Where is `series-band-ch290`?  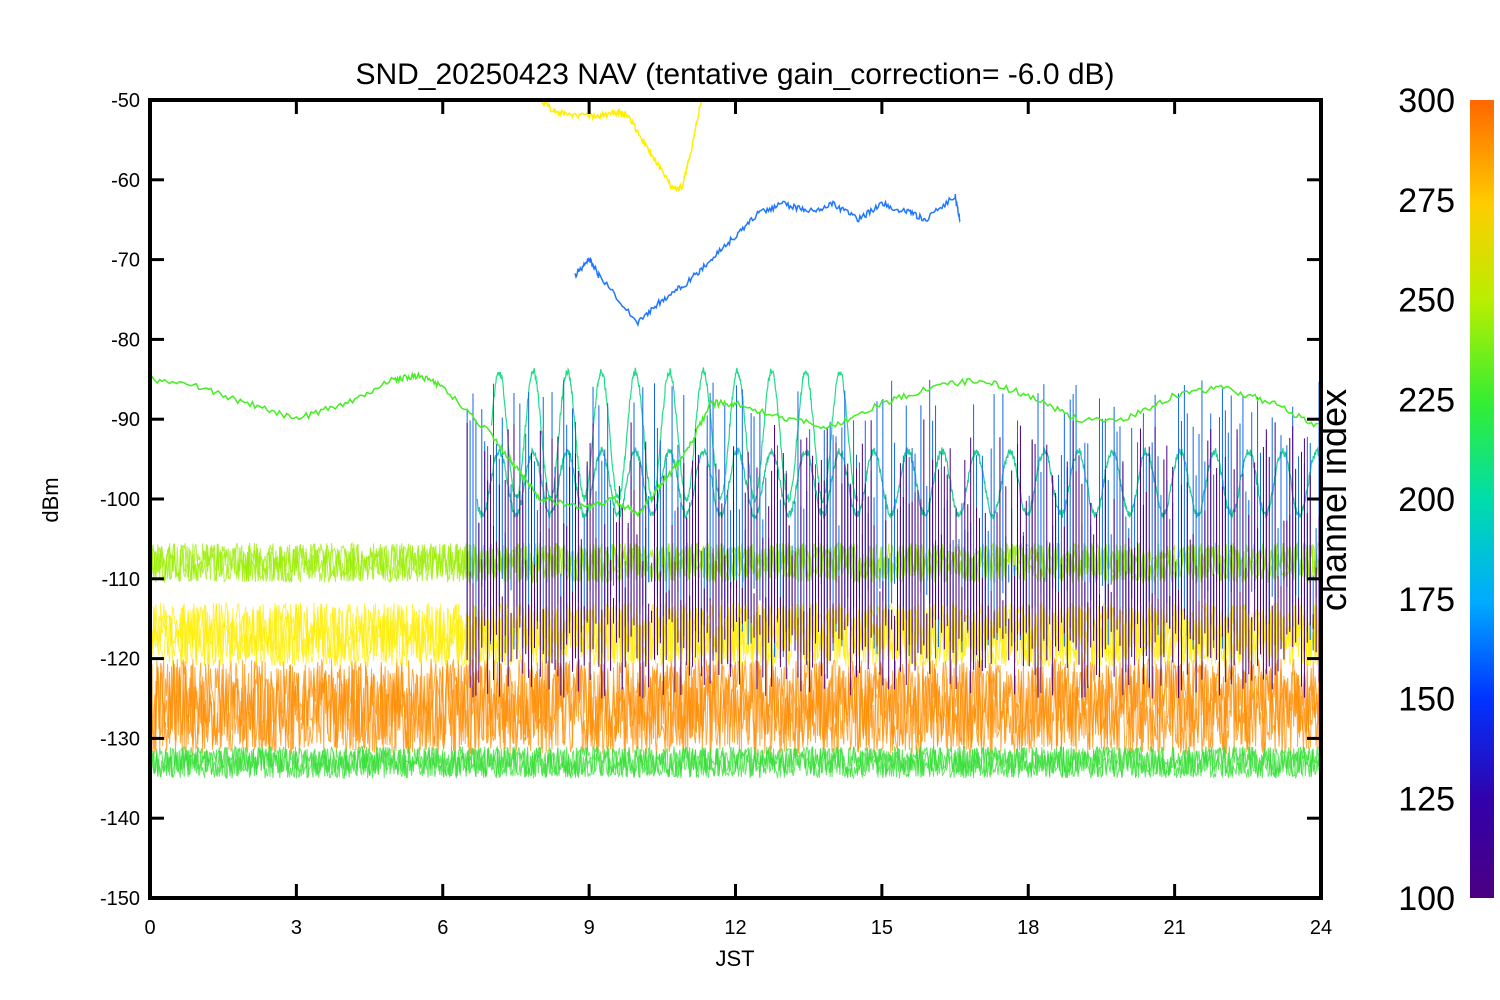 series-band-ch290 is located at coordinates (735, 706).